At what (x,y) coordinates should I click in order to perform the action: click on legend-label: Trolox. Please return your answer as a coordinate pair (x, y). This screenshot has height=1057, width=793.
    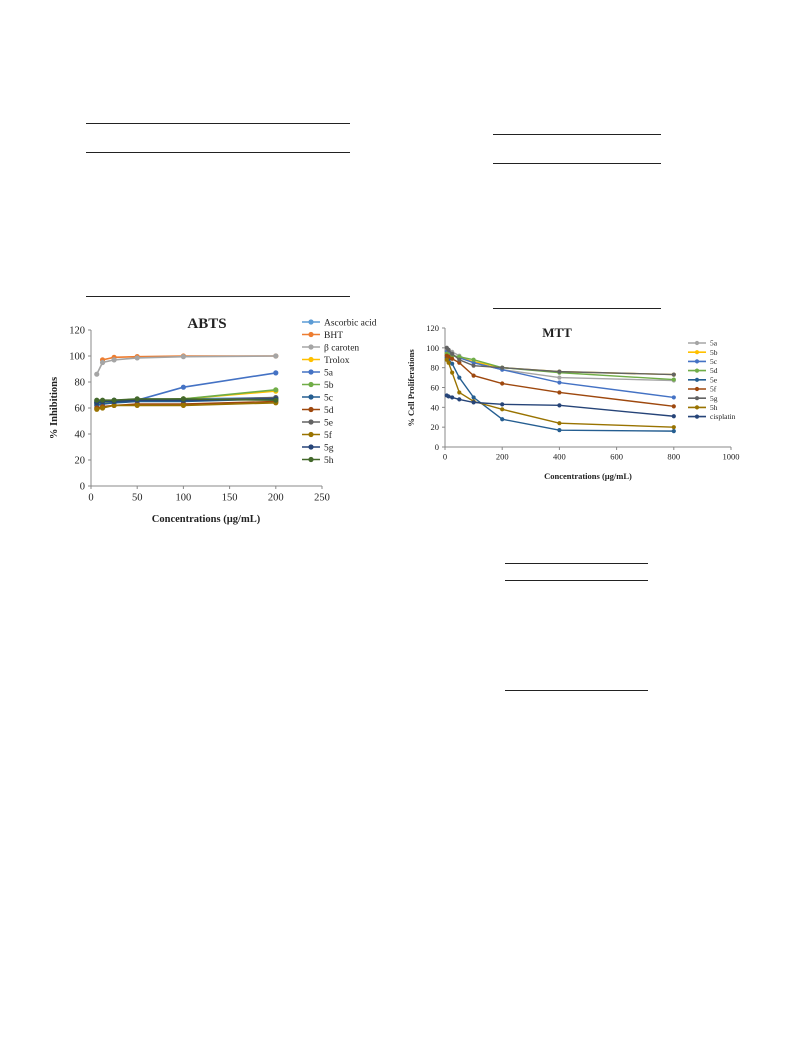
    Looking at the image, I should click on (337, 361).